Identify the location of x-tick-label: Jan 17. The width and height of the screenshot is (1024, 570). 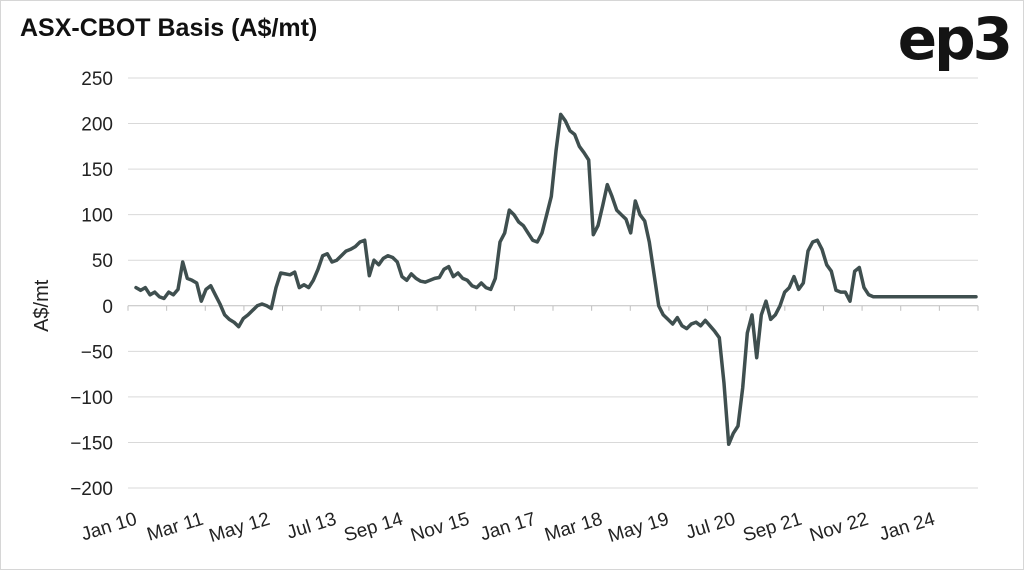
(508, 527).